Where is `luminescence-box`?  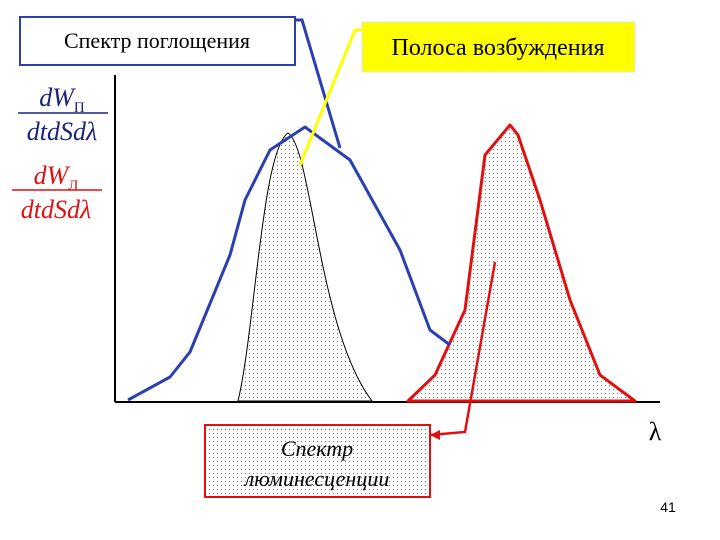
luminescence-box is located at coordinates (317, 461).